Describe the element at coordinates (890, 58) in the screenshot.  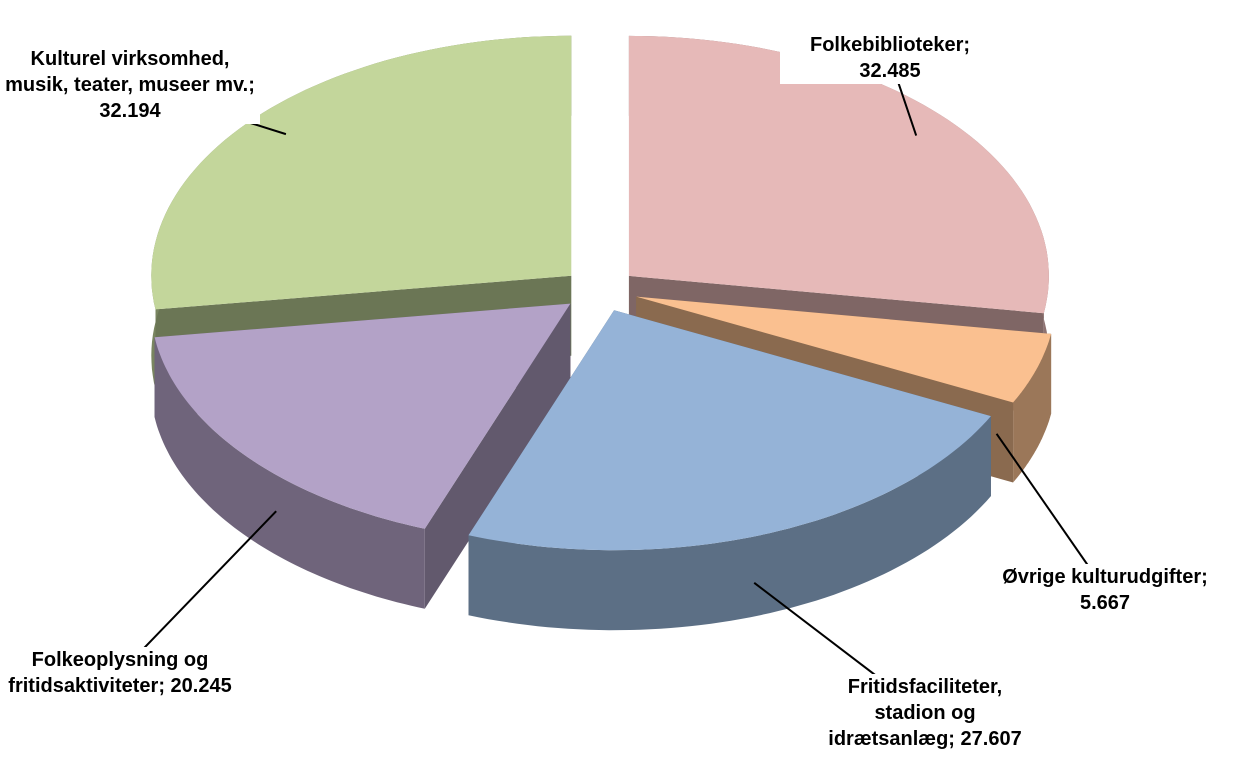
I see `data-label: Folkebiblioteker; 32.485` at that location.